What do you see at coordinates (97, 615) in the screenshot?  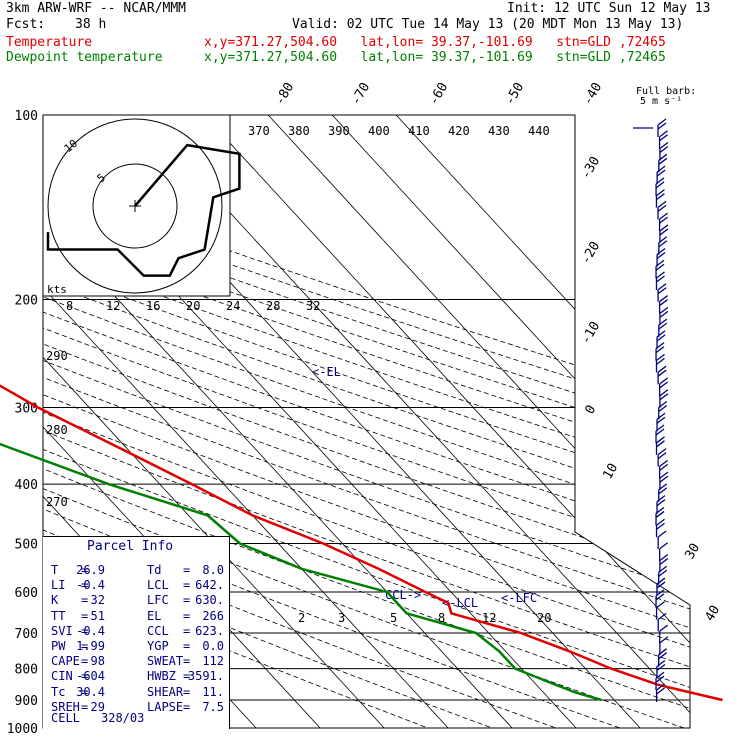 I see `parcel-value: 51` at bounding box center [97, 615].